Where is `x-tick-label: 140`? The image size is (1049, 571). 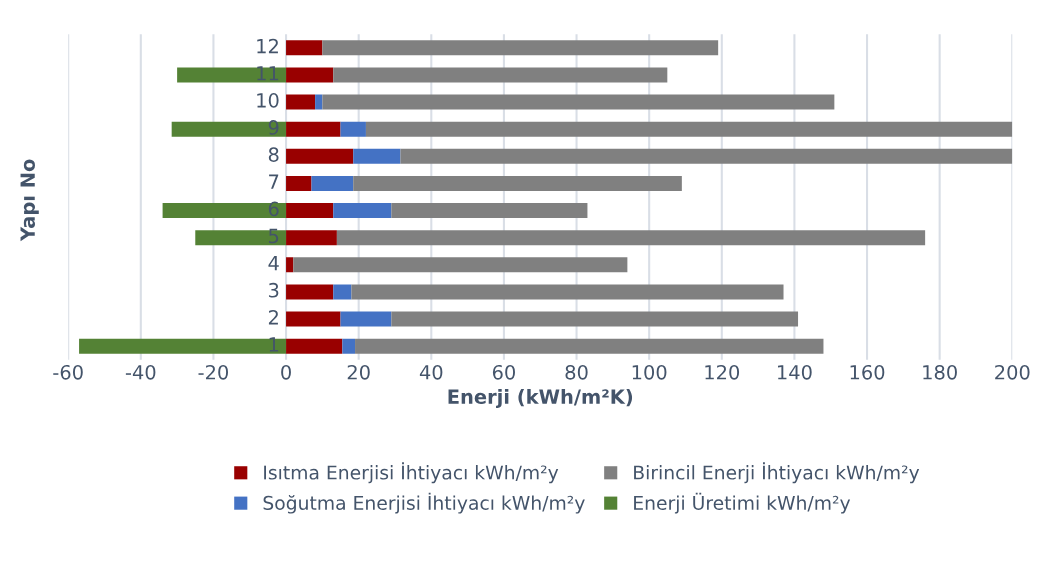
x-tick-label: 140 is located at coordinates (794, 372).